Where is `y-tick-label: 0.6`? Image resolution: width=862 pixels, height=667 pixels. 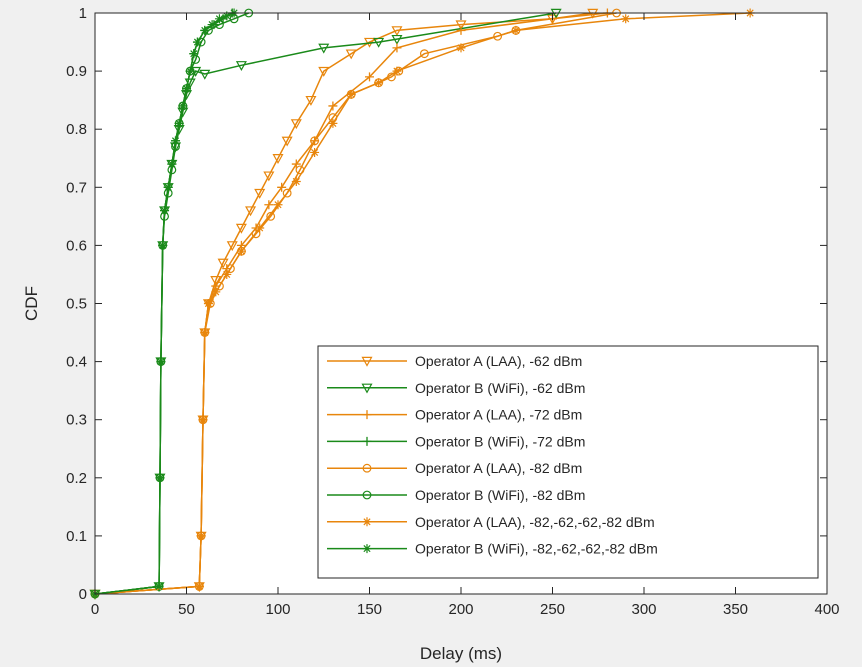 y-tick-label: 0.6 is located at coordinates (76, 245).